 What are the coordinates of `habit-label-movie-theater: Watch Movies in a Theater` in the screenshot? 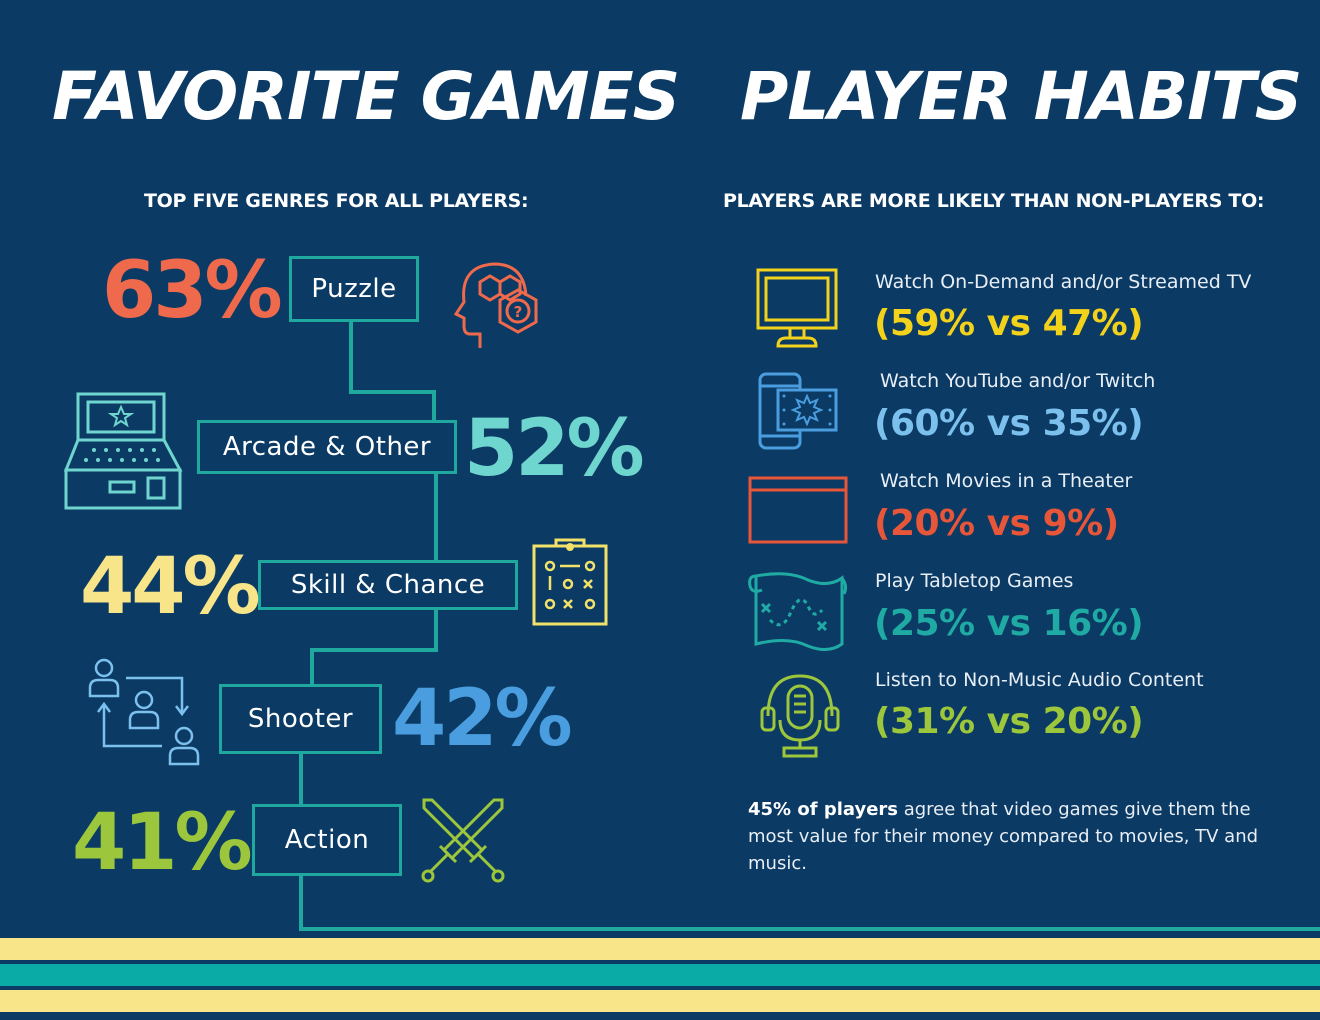 It's located at (1006, 481).